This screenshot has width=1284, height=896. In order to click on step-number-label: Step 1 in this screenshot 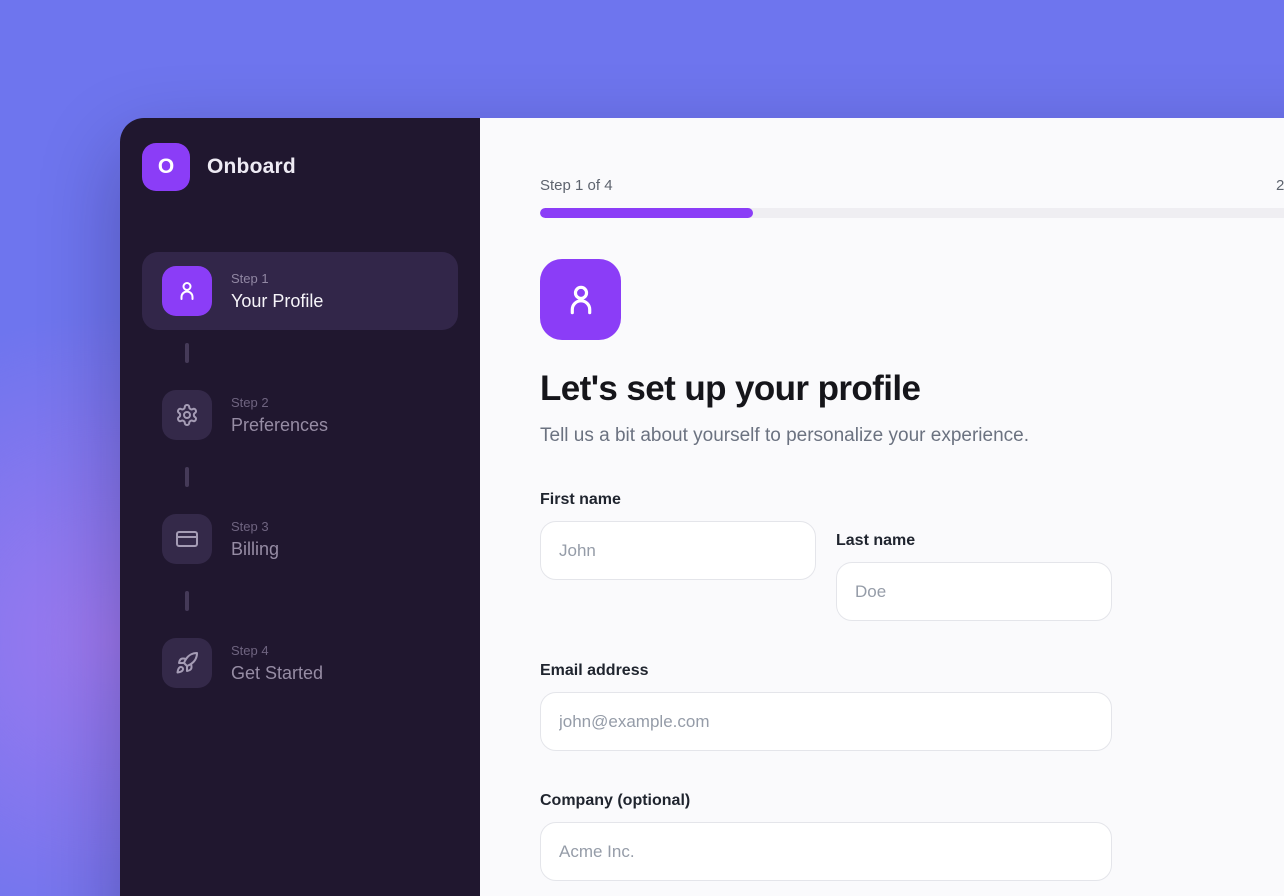, I will do `click(250, 278)`.